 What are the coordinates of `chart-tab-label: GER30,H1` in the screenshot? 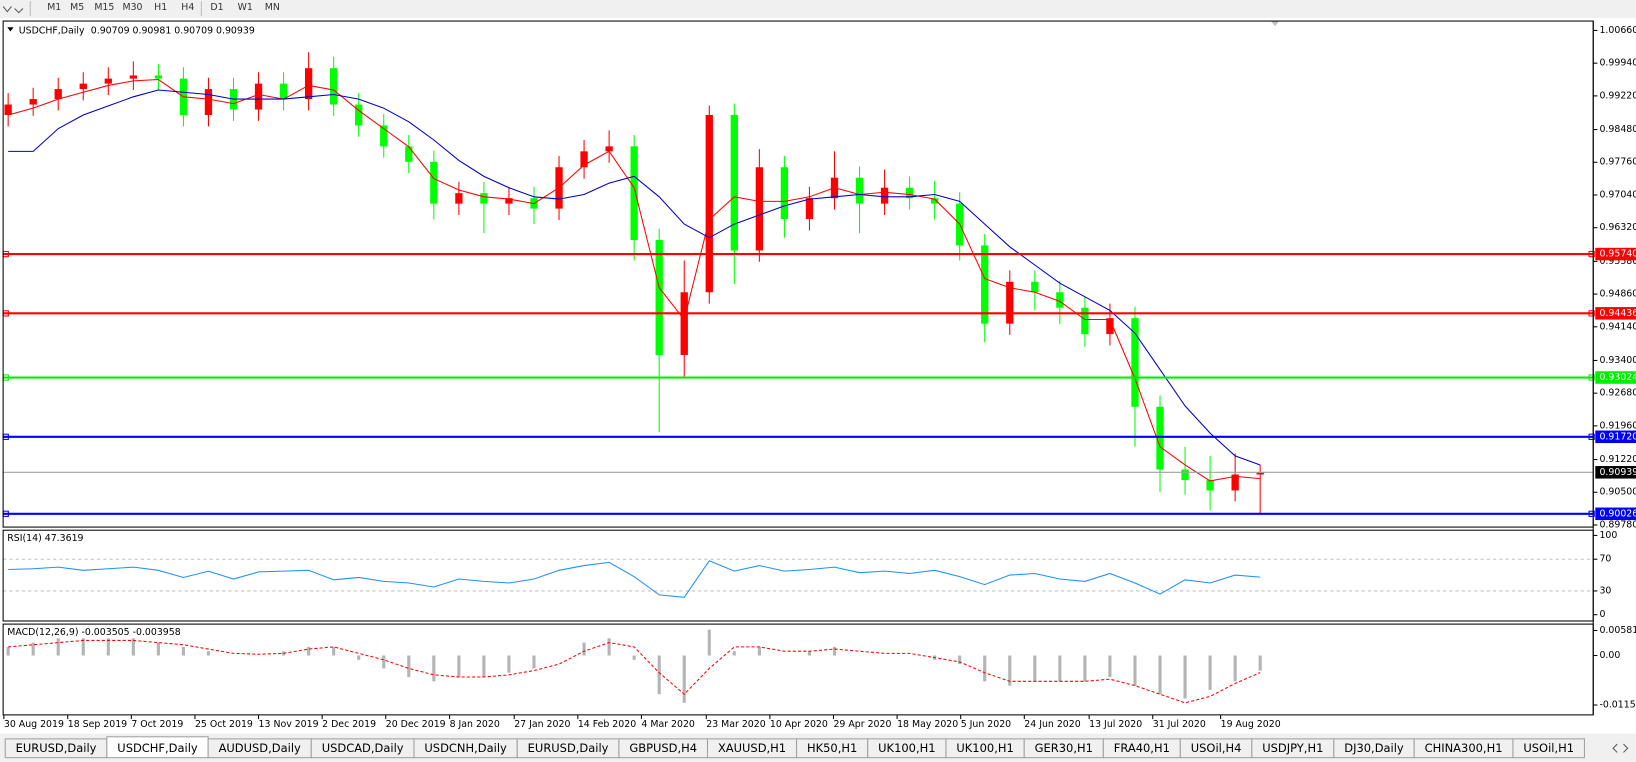 It's located at (1064, 748).